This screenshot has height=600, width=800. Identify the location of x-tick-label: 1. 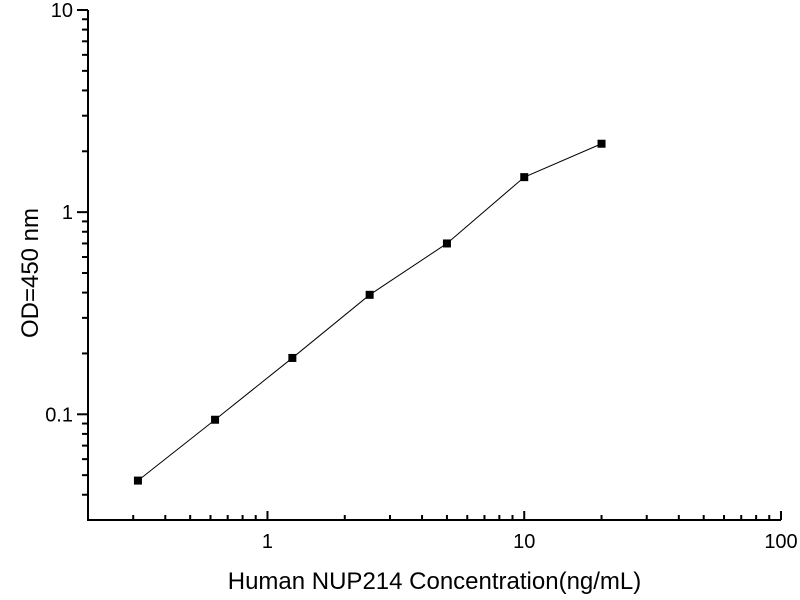
(267, 542).